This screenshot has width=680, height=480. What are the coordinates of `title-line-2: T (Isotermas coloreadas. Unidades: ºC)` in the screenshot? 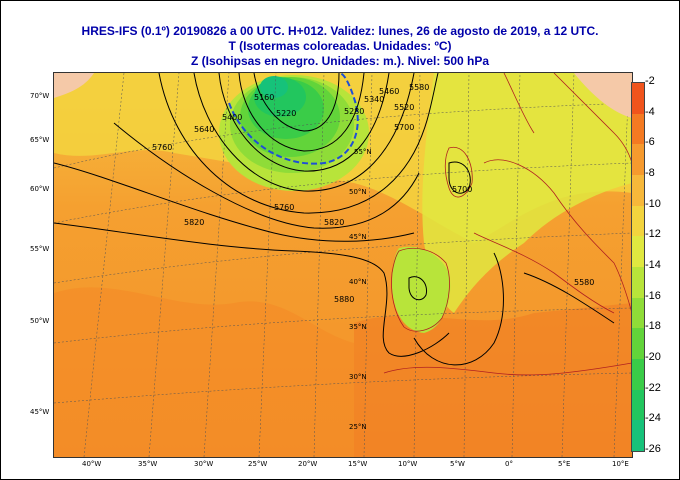 It's located at (340, 46).